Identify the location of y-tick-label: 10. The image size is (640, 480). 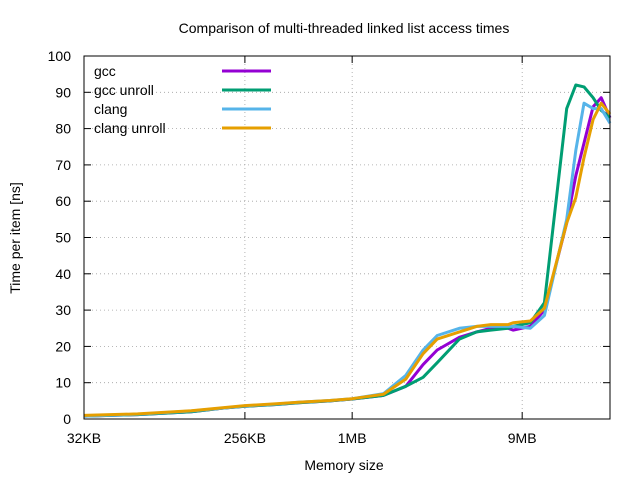
(63, 383).